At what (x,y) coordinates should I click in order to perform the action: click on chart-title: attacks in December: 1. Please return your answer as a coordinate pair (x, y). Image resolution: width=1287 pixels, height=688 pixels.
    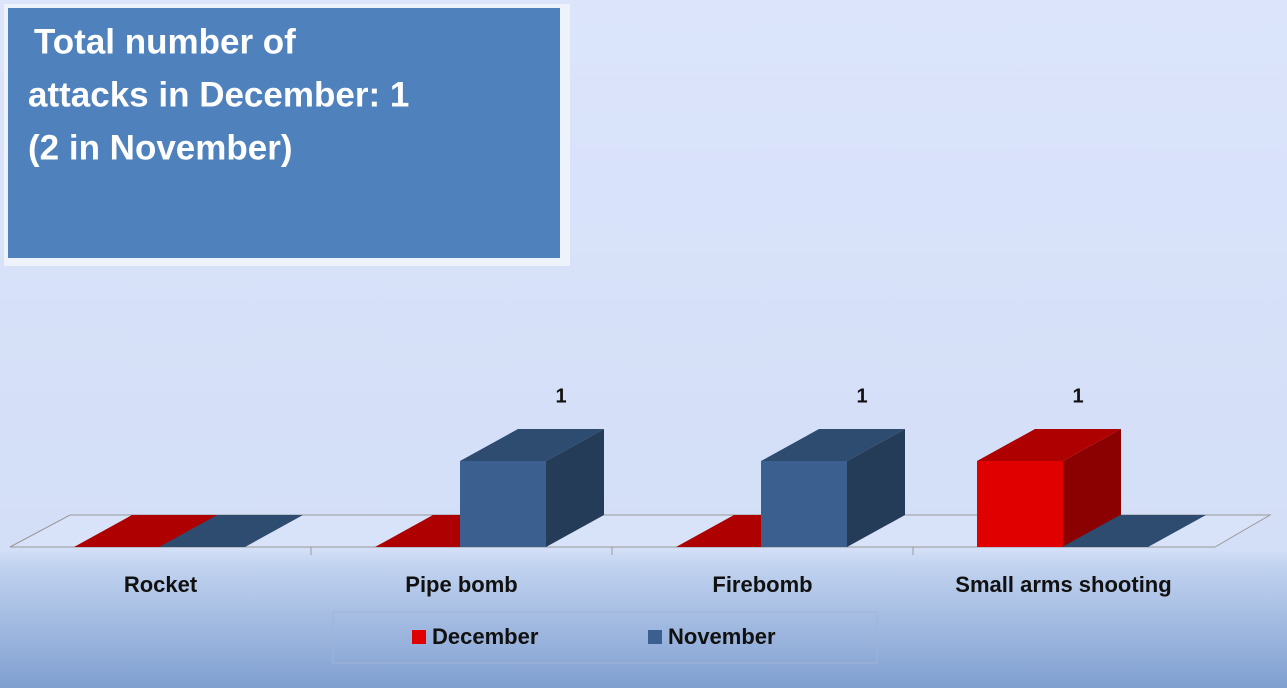
    Looking at the image, I should click on (218, 94).